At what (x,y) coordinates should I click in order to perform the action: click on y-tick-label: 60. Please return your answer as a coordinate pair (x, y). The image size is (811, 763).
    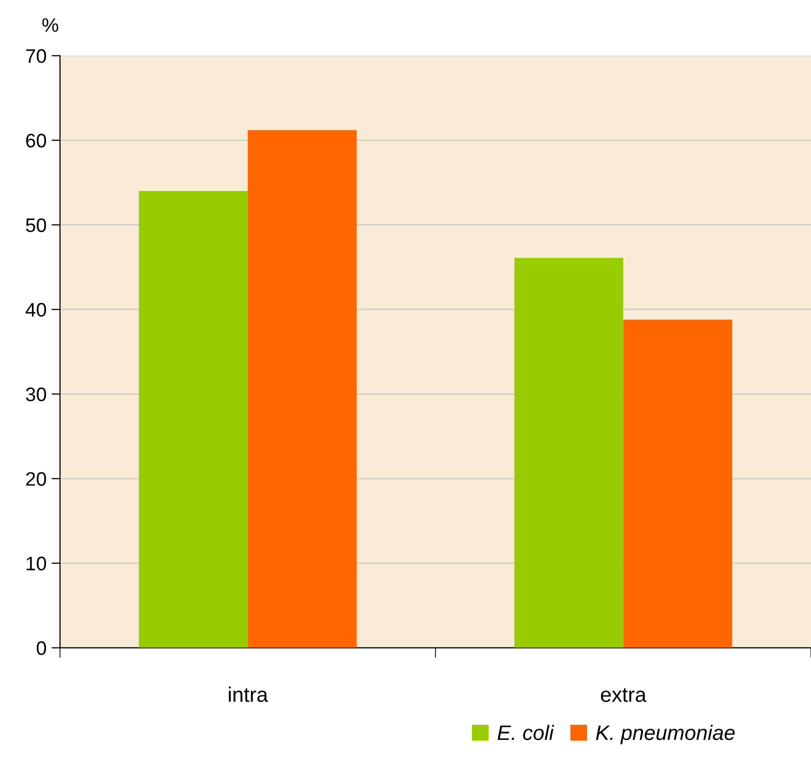
    Looking at the image, I should click on (36, 141).